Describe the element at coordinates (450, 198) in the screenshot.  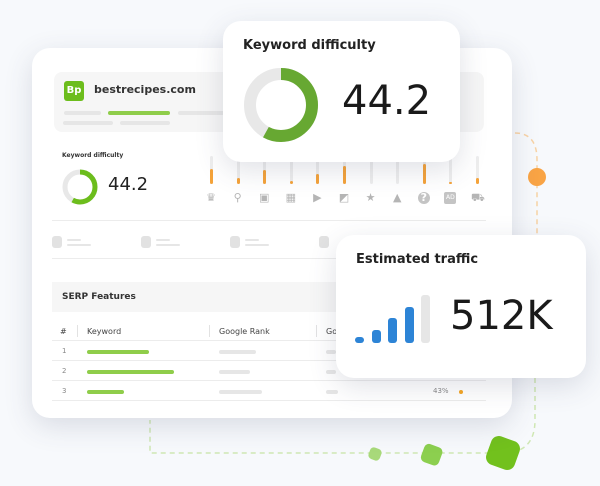
I see `ad-icon: AD` at that location.